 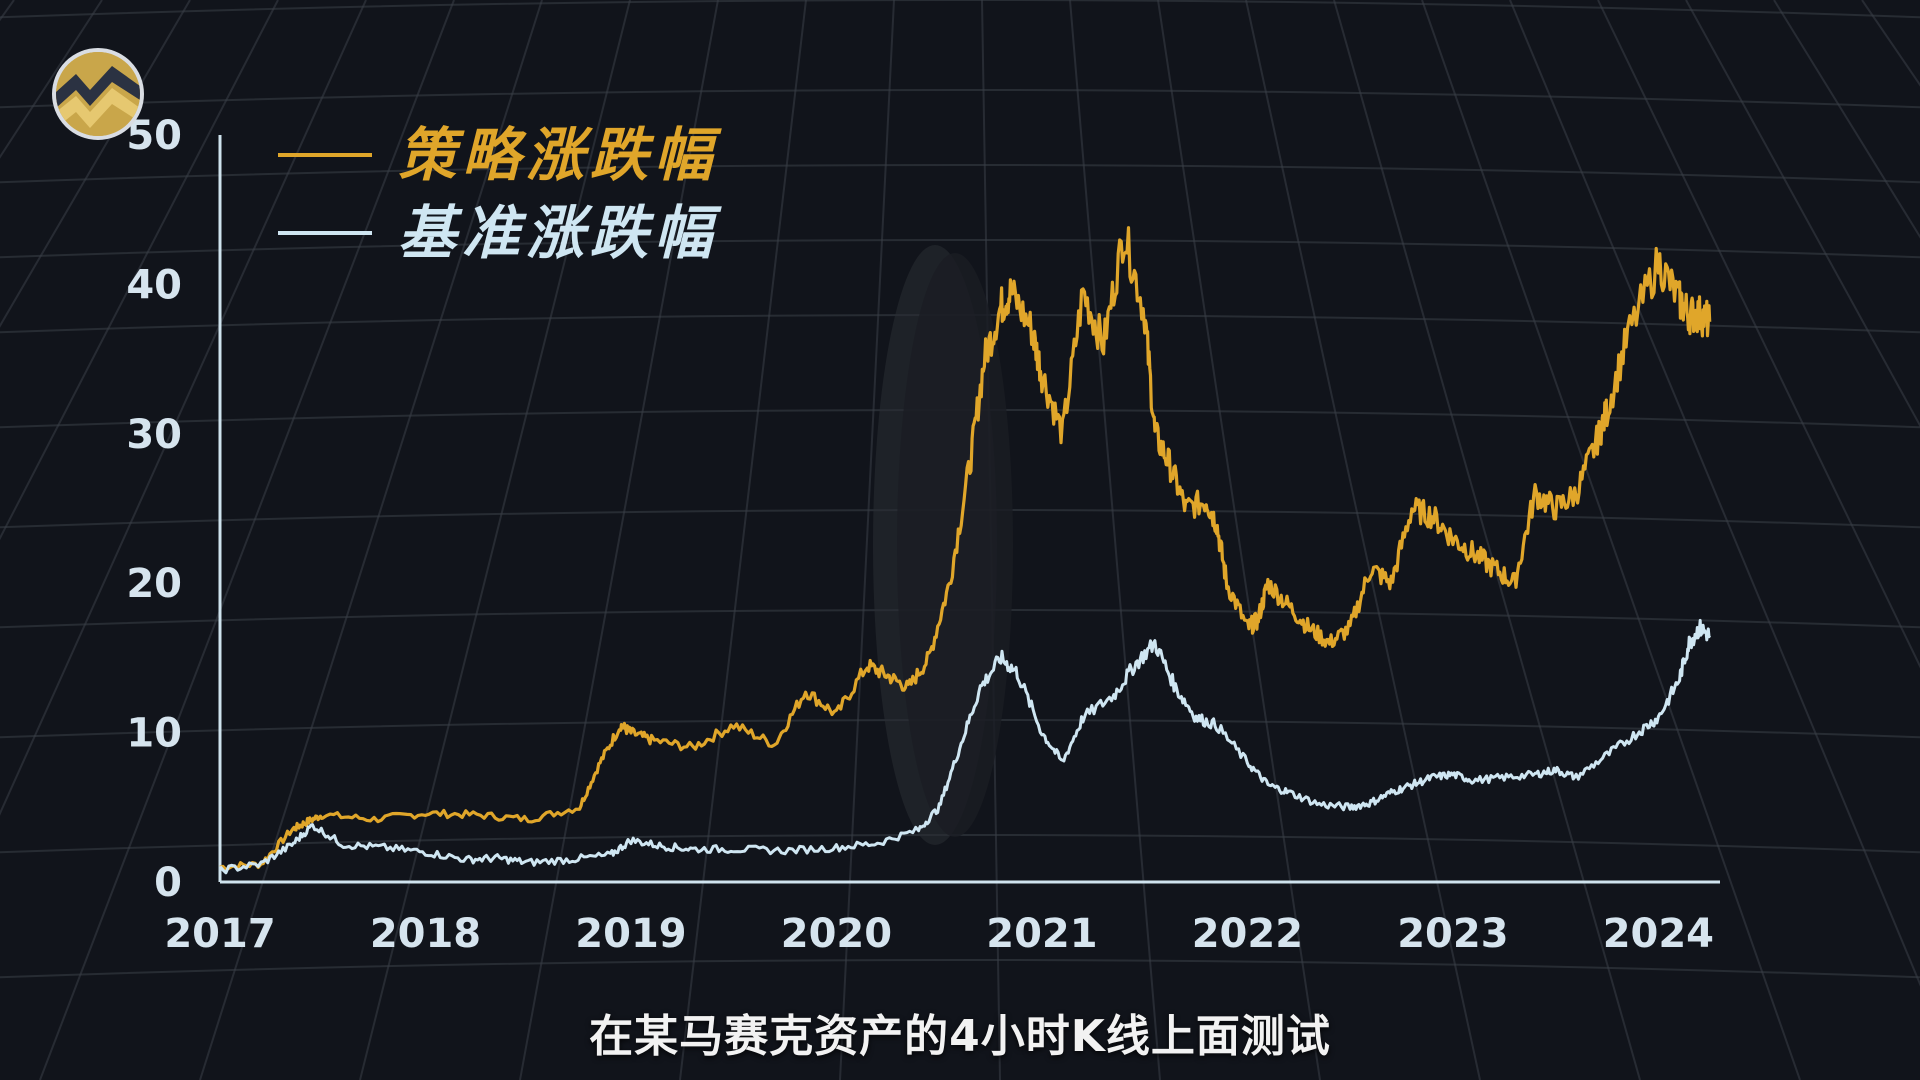 What do you see at coordinates (154, 285) in the screenshot?
I see `y-tick-label: 40` at bounding box center [154, 285].